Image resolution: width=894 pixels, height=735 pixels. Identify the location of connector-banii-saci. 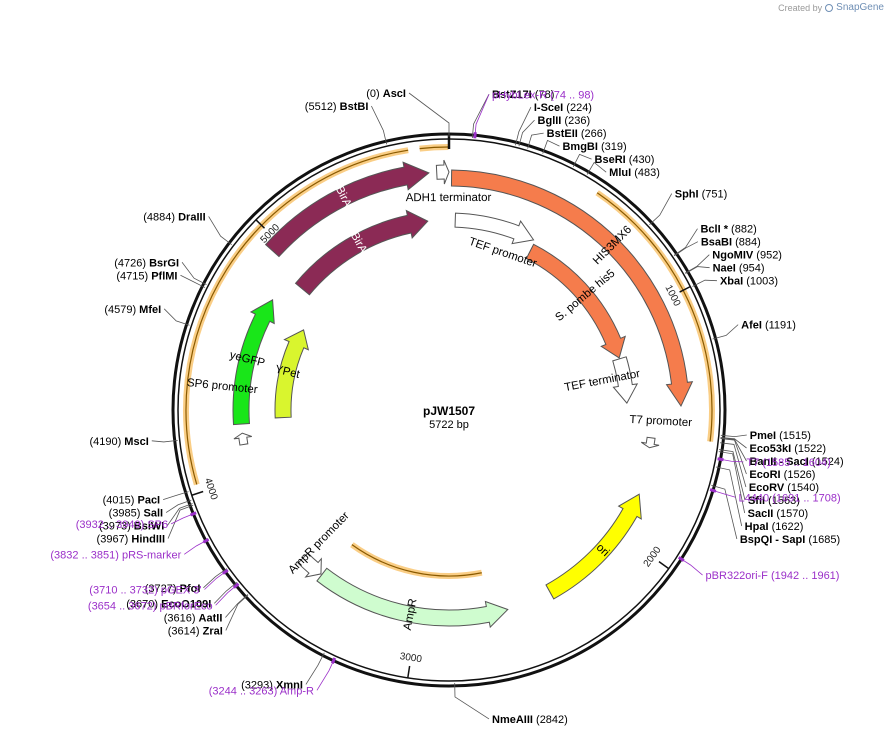
(733, 449).